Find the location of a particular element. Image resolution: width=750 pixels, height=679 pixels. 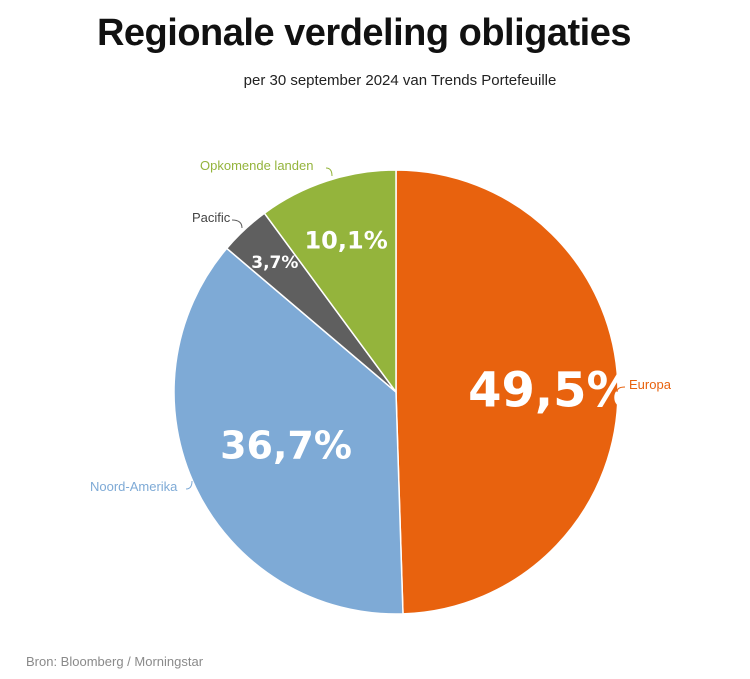

slice-value-label: 36,7% is located at coordinates (286, 445).